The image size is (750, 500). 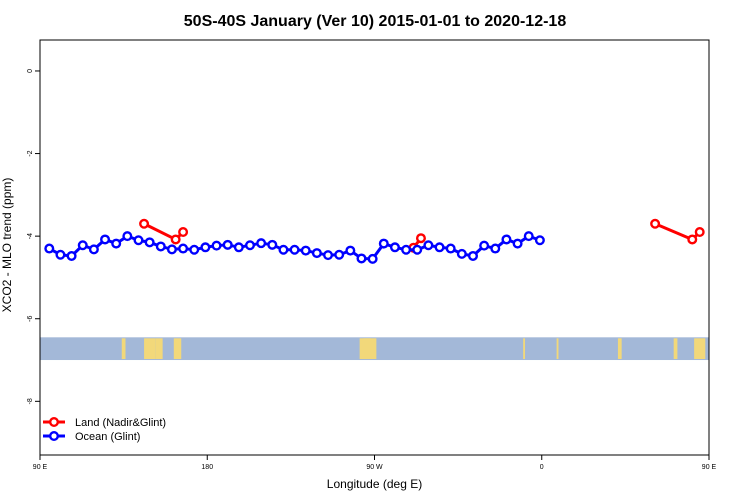 I want to click on x-axis-label: Longitude (deg E), so click(x=374, y=484).